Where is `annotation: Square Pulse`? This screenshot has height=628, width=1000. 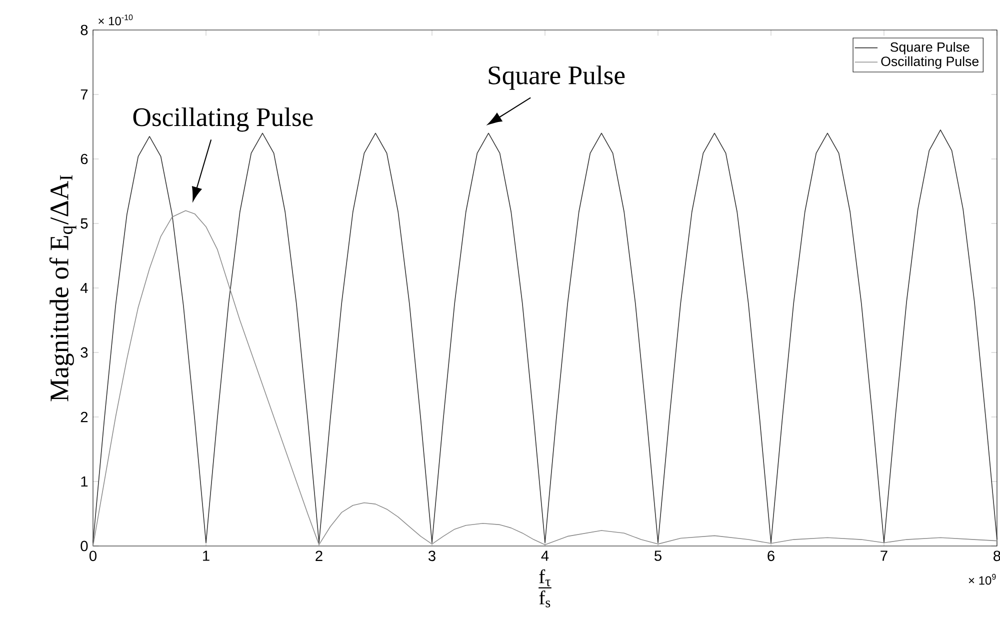
annotation: Square Pulse is located at coordinates (556, 78).